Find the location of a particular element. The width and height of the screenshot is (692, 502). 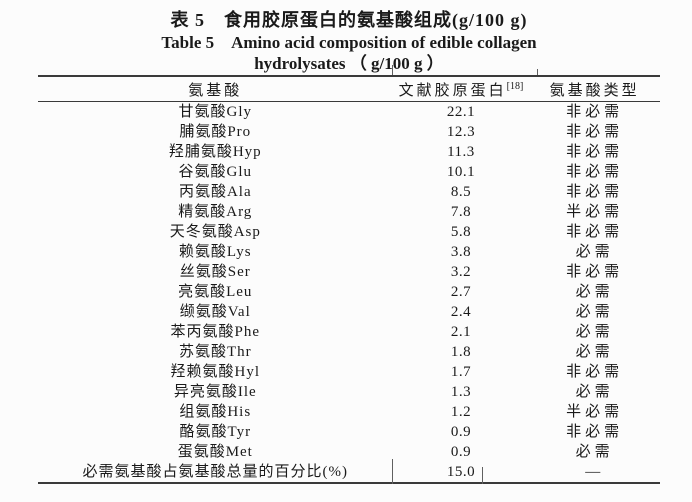

table-row: 赖氨酸Lys 3.8 必需 is located at coordinates (349, 252).